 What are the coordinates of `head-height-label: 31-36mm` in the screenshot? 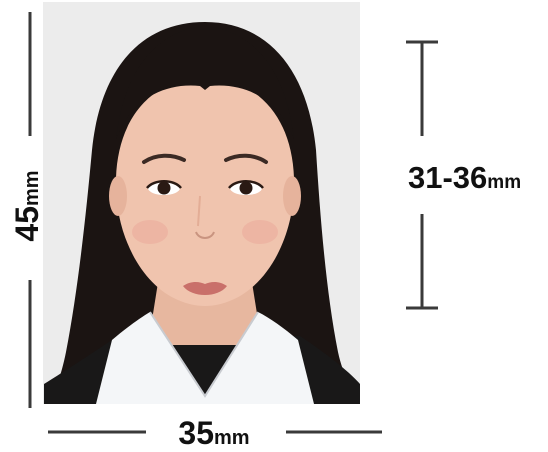 It's located at (464, 177).